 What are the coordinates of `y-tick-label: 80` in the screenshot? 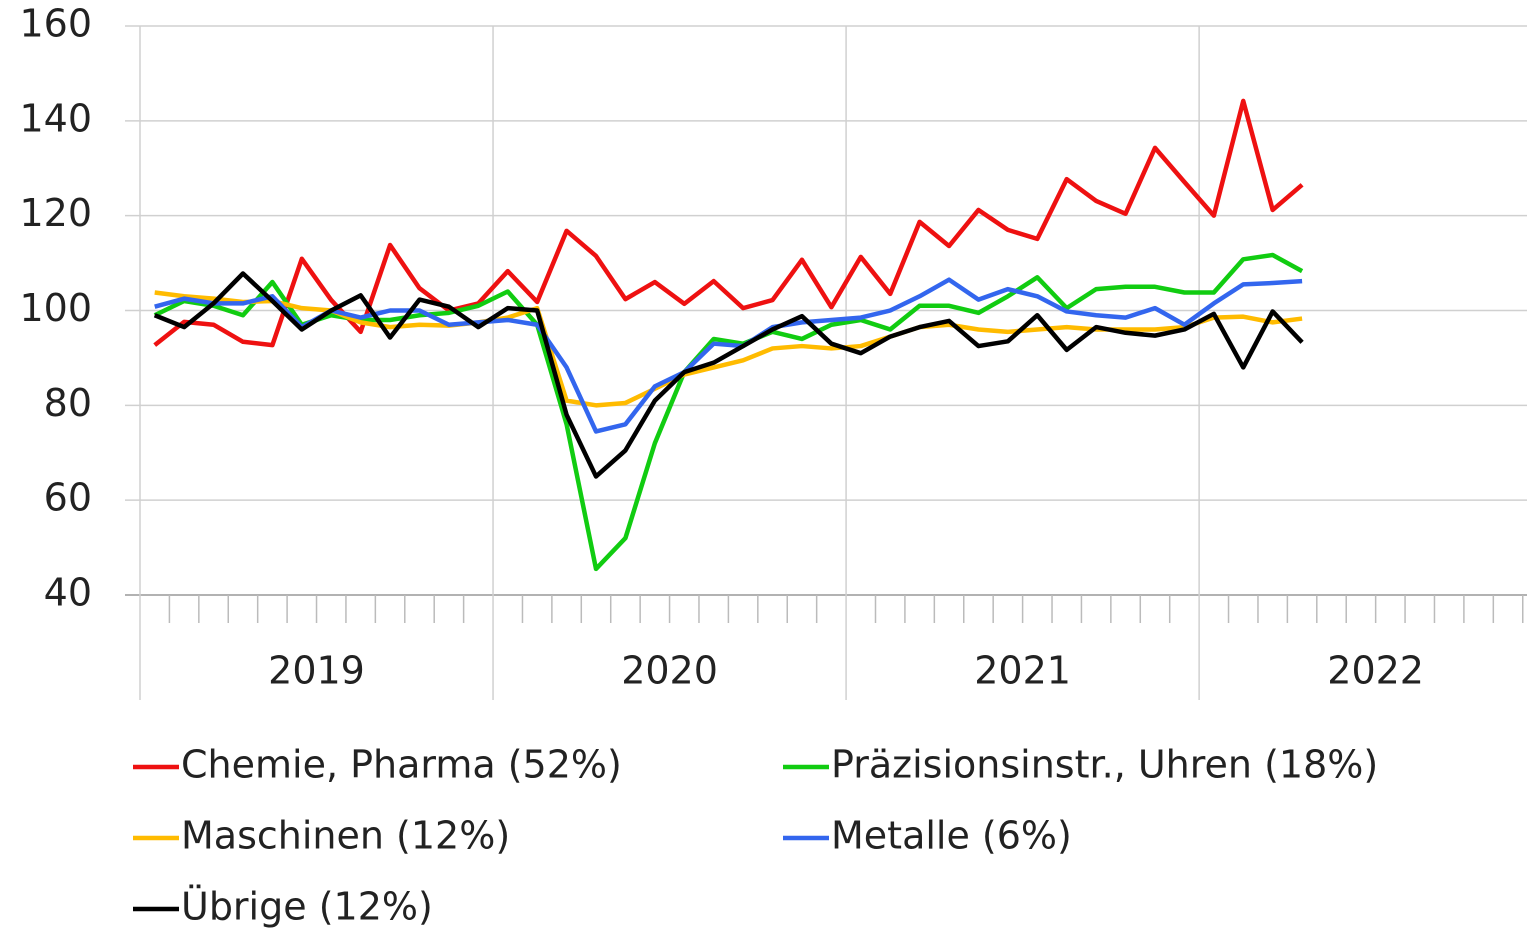 It's located at (68, 403).